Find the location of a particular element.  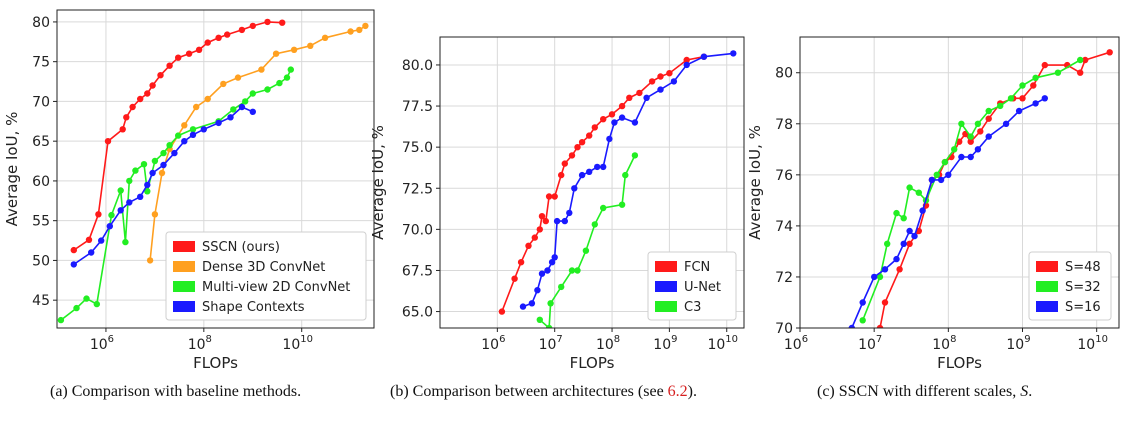

y-tick-label: 55 is located at coordinates (41, 222).